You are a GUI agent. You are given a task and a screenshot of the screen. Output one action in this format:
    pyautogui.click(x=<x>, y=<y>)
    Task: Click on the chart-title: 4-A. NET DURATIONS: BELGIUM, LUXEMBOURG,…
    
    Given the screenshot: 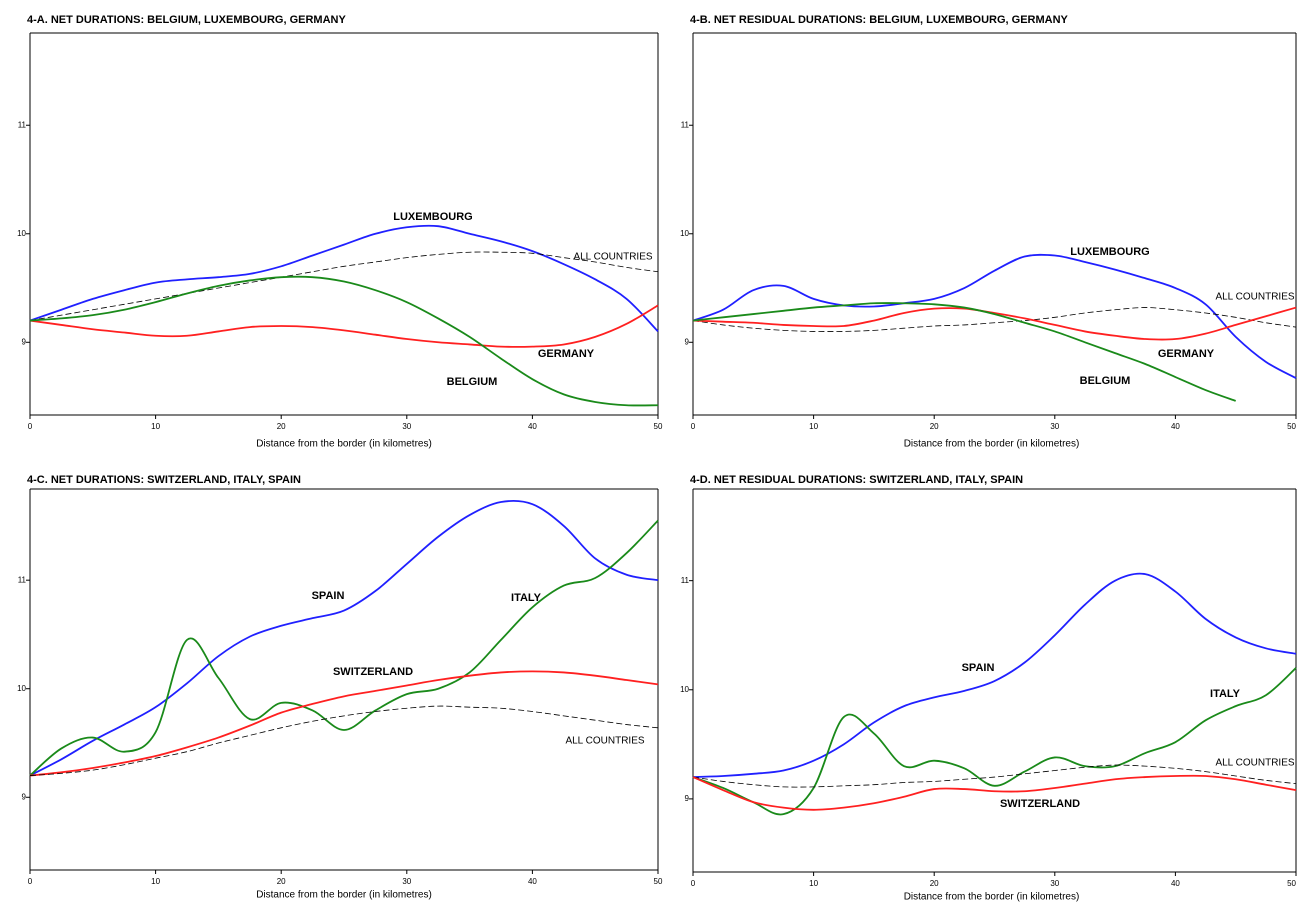 What is the action you would take?
    pyautogui.click(x=186, y=20)
    